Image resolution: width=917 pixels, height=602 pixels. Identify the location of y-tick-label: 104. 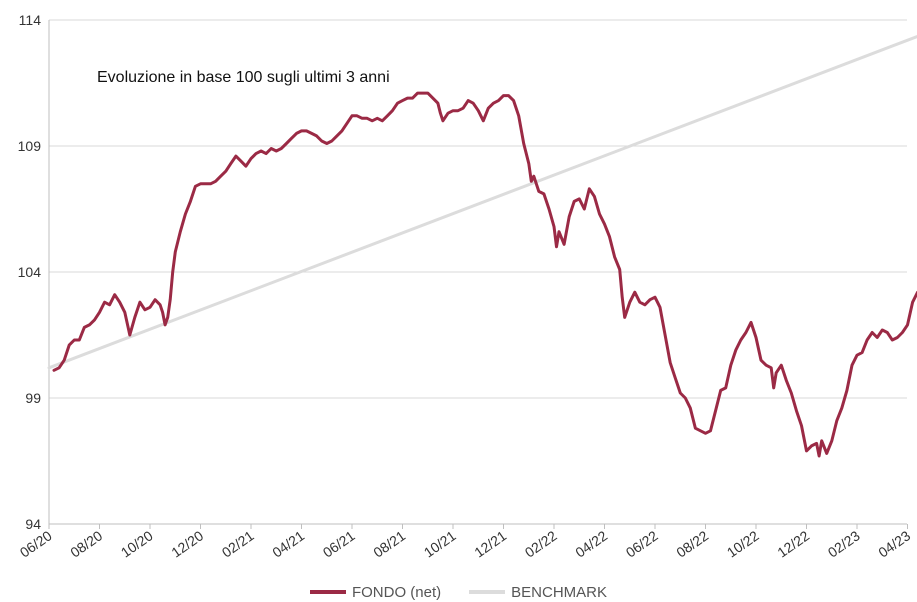
(30, 272).